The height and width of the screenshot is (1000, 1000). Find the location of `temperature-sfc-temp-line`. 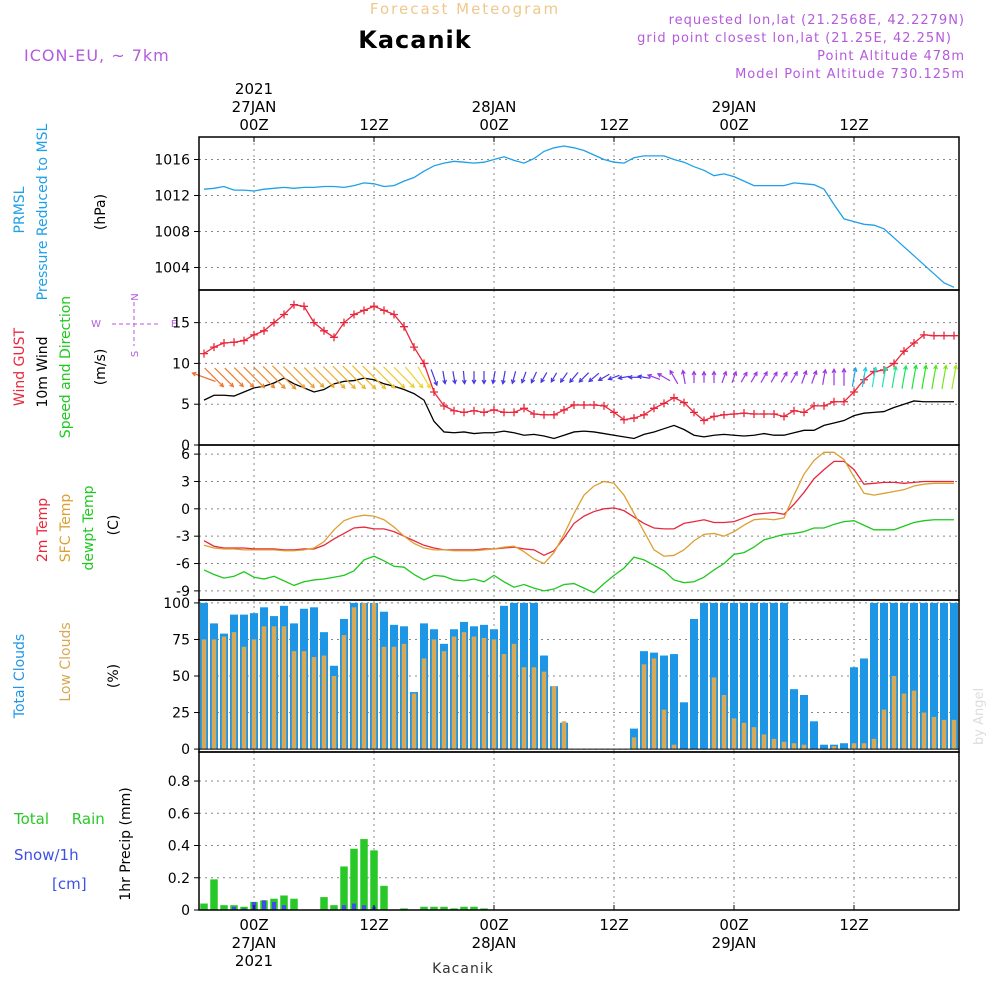

temperature-sfc-temp-line is located at coordinates (578, 508).